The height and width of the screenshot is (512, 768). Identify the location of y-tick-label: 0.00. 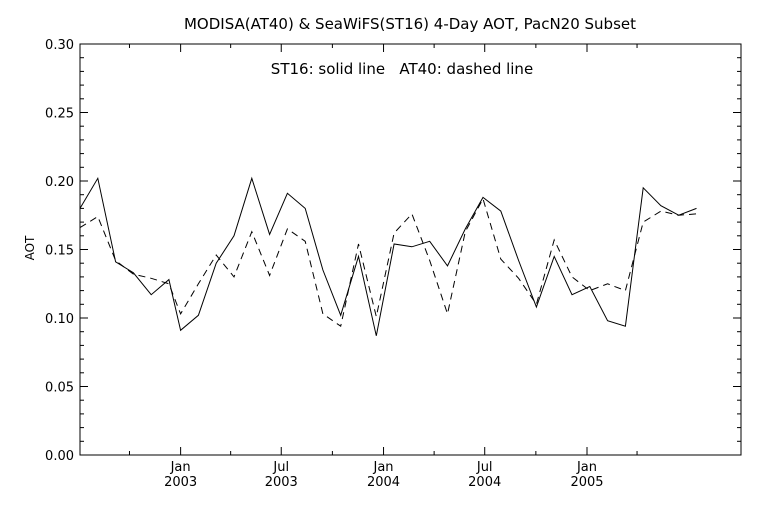
(59, 456).